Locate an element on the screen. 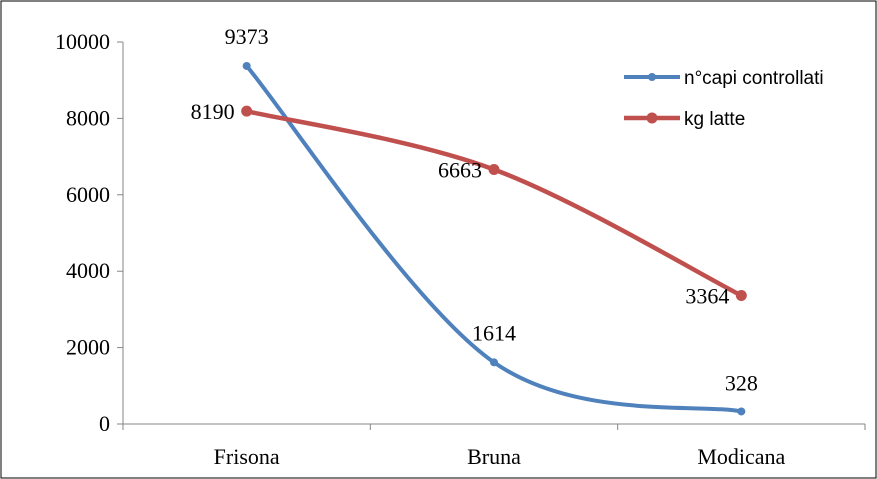  y-tick-label: 0 is located at coordinates (104, 423).